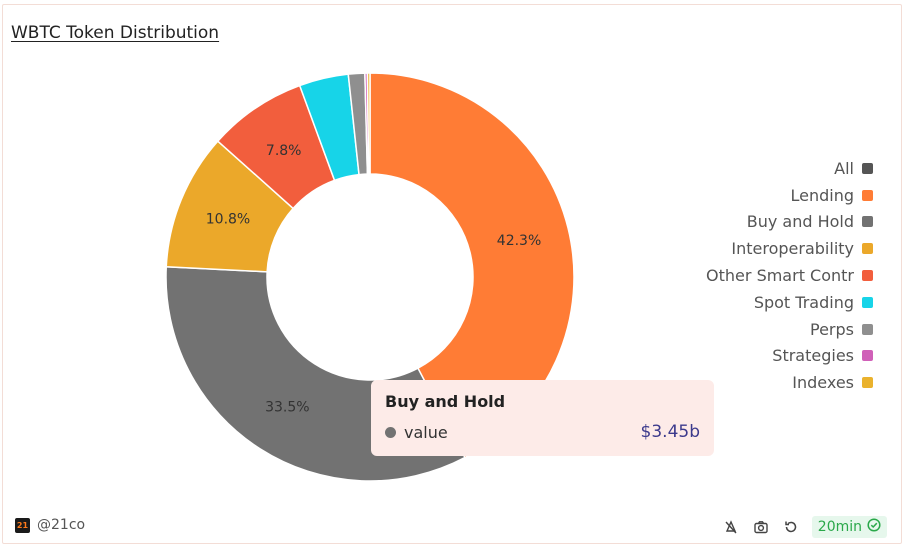 This screenshot has height=550, width=906. What do you see at coordinates (390, 432) in the screenshot?
I see `tooltip-series-dot` at bounding box center [390, 432].